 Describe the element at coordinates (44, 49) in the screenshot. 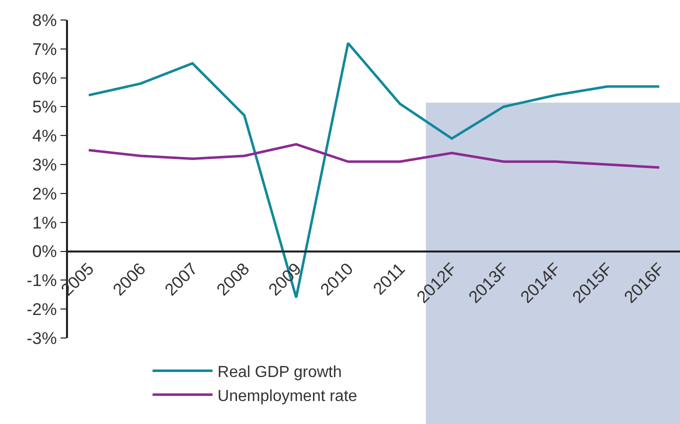

I see `y-tick-label: 7%` at that location.